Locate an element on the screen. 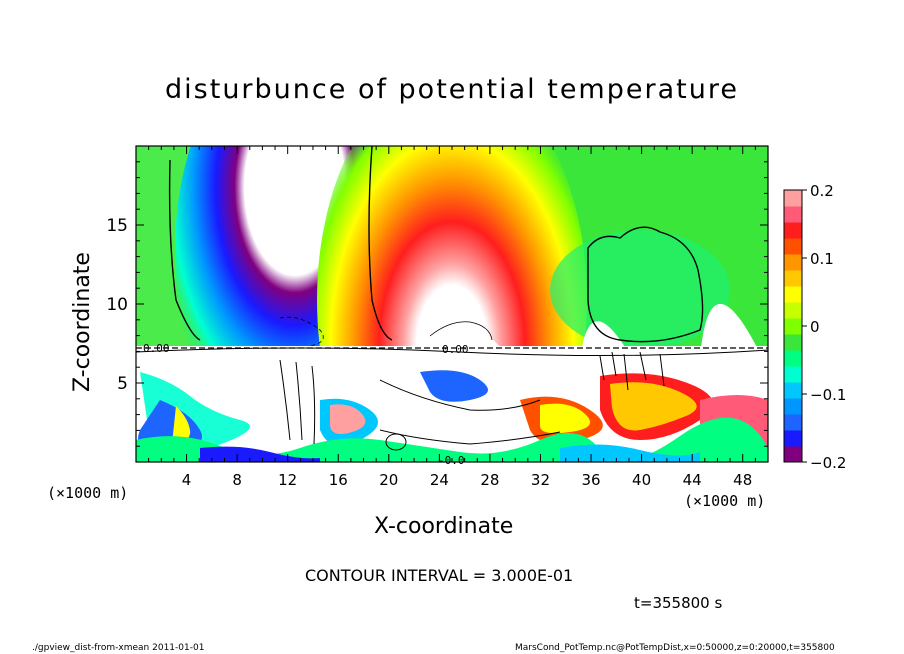 Image resolution: width=904 pixels, height=654 pixels. colorbar is located at coordinates (793, 326).